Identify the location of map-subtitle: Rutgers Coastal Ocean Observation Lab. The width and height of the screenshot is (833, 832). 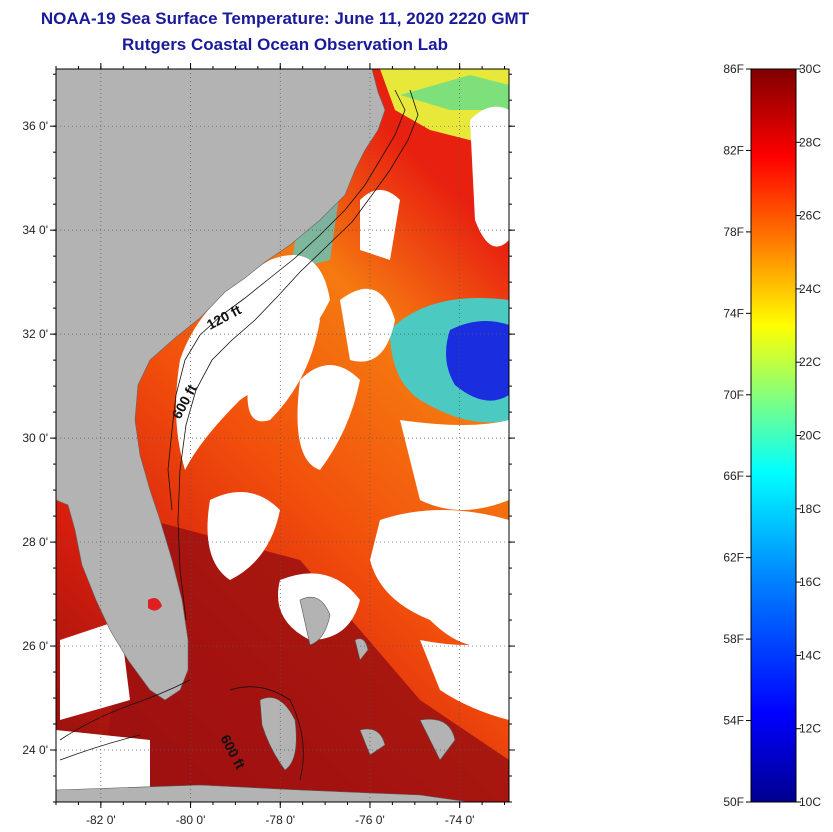
(285, 44).